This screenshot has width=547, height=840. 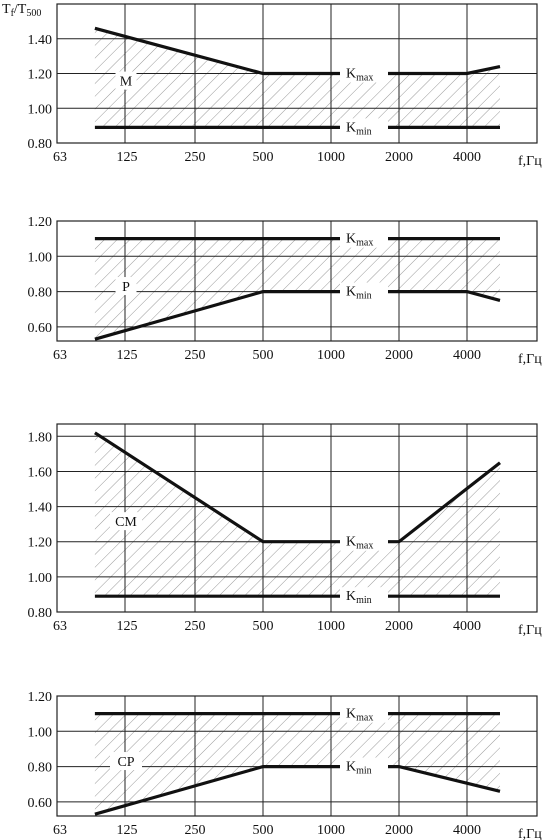 I want to click on panel-label: P, so click(x=126, y=287).